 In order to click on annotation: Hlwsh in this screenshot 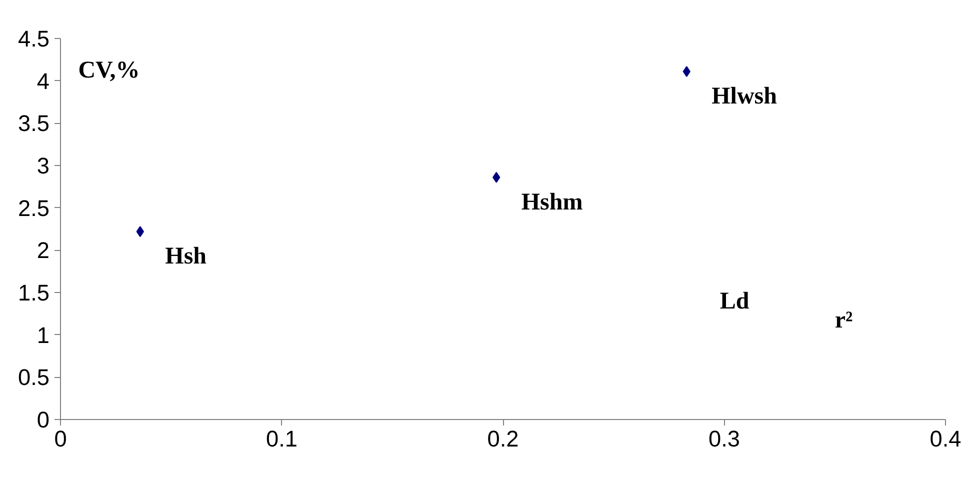, I will do `click(744, 97)`.